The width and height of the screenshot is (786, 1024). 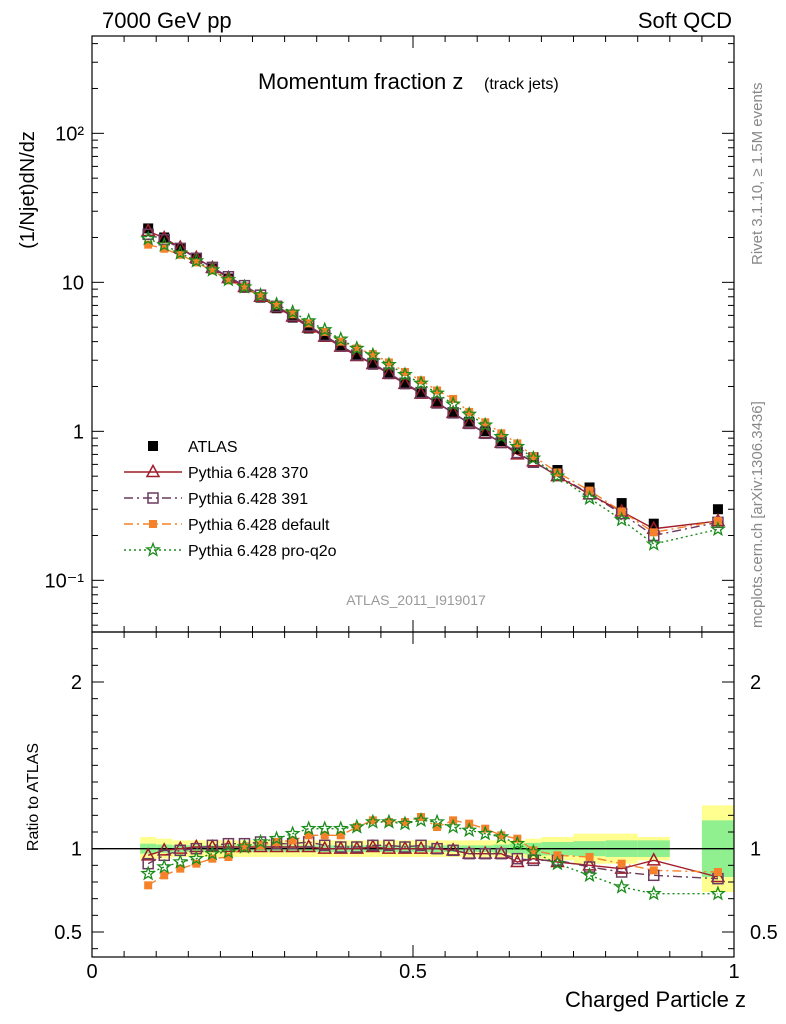 I want to click on rivet-label: Rivet 3.1.10, ≥ 1.5M events, so click(x=757, y=174).